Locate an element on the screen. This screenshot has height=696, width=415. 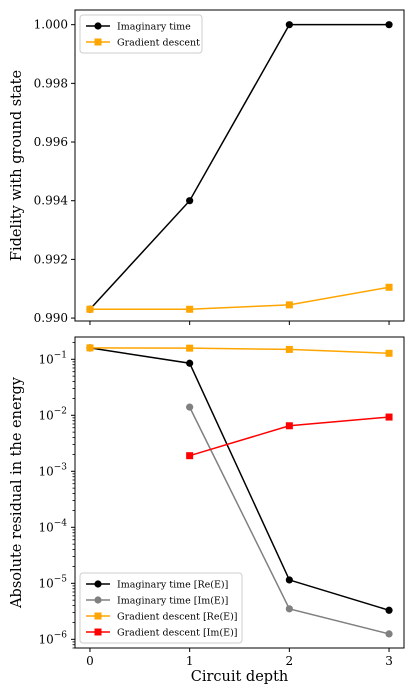
y-tick-exponent: −3 is located at coordinates (61, 467).